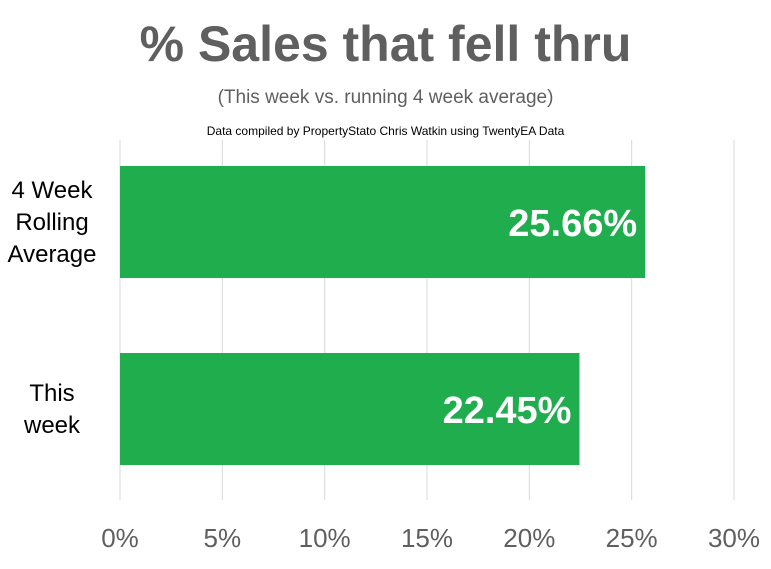  What do you see at coordinates (53, 190) in the screenshot?
I see `category-label-line: 4 Week` at bounding box center [53, 190].